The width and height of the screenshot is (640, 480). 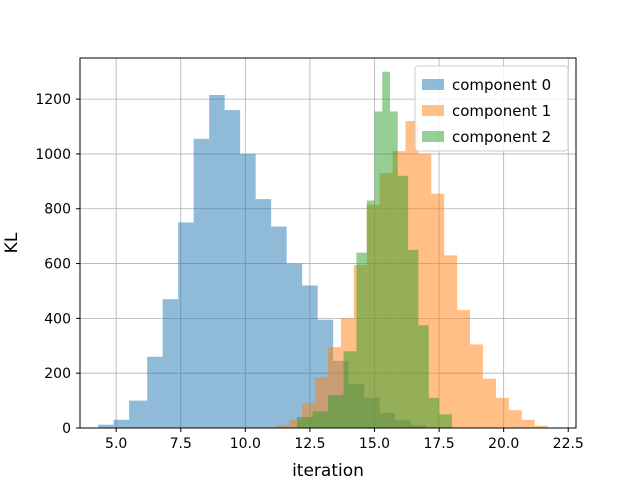 I want to click on x-tick-label: 22.5, so click(x=568, y=444).